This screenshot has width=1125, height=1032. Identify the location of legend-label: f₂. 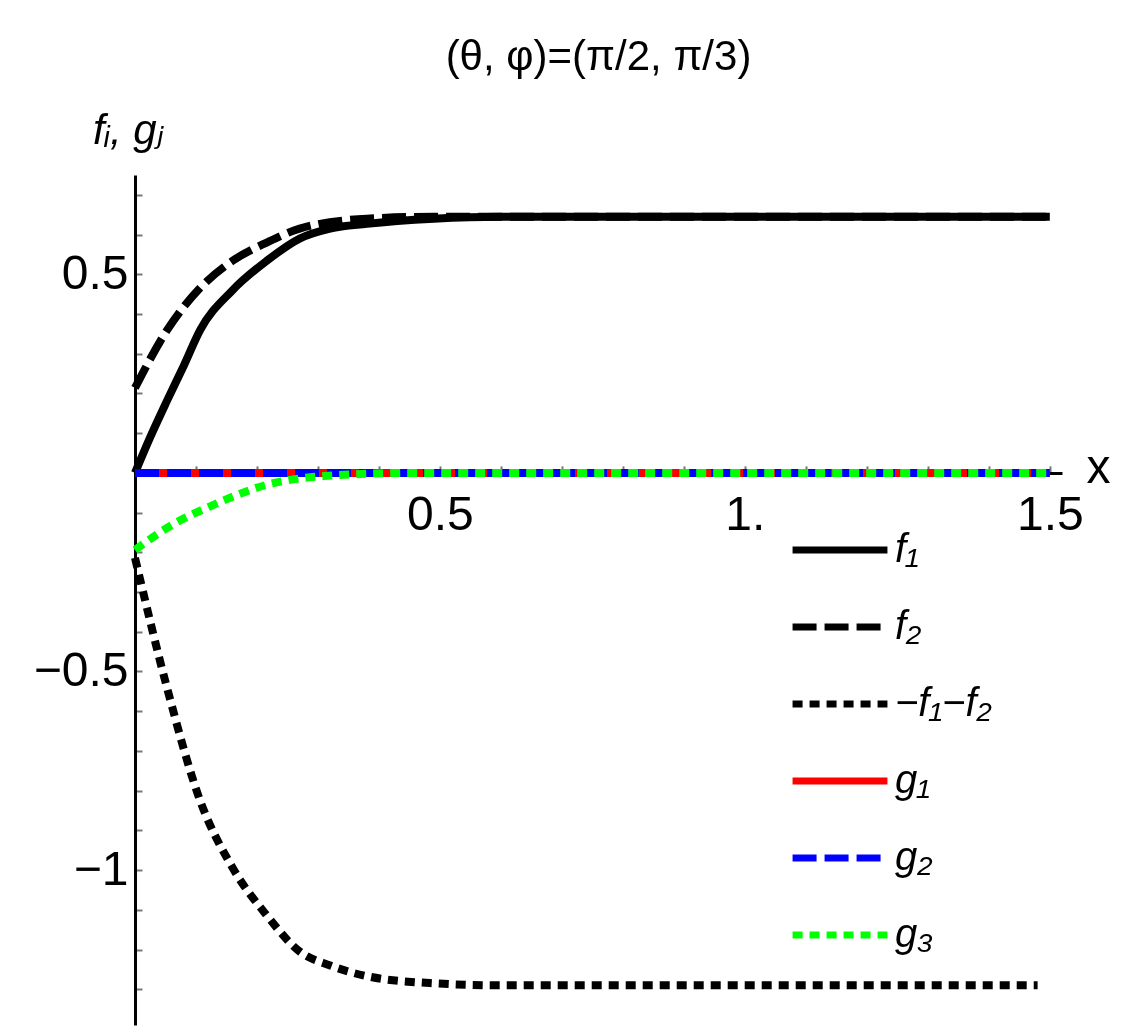
(908, 625).